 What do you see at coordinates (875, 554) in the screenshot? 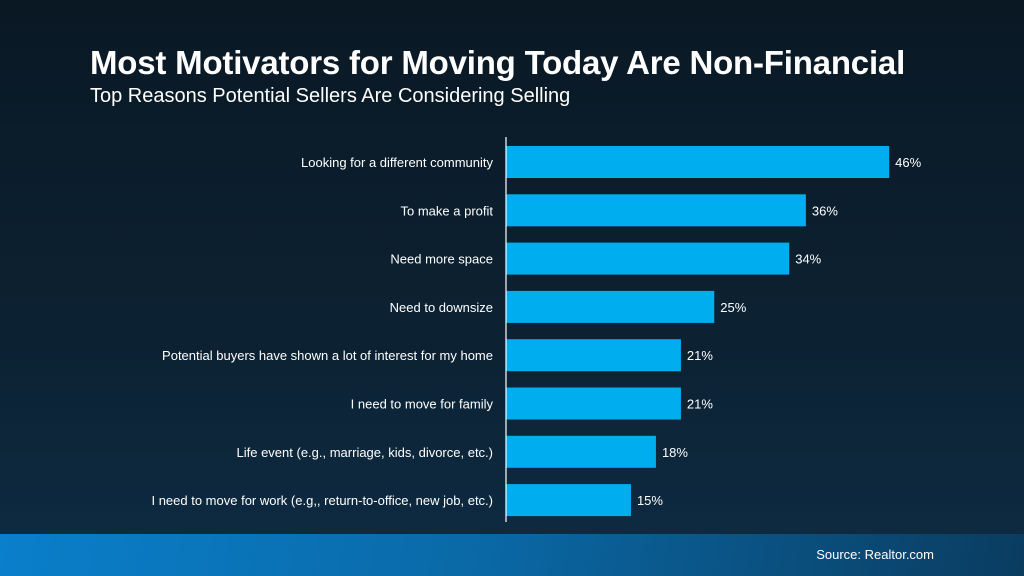
I see `source-note: Source: Realtor.com` at bounding box center [875, 554].